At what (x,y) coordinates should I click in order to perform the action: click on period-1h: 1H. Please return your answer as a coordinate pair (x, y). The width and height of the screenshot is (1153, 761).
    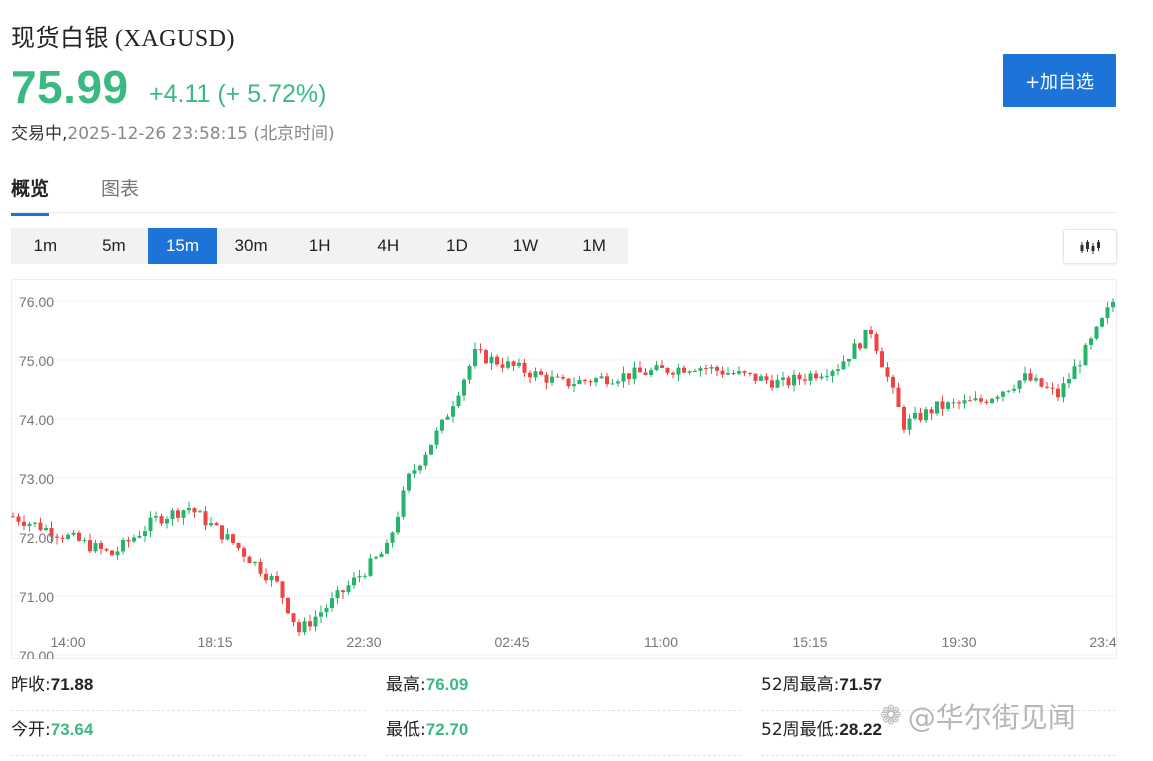
    Looking at the image, I should click on (319, 245).